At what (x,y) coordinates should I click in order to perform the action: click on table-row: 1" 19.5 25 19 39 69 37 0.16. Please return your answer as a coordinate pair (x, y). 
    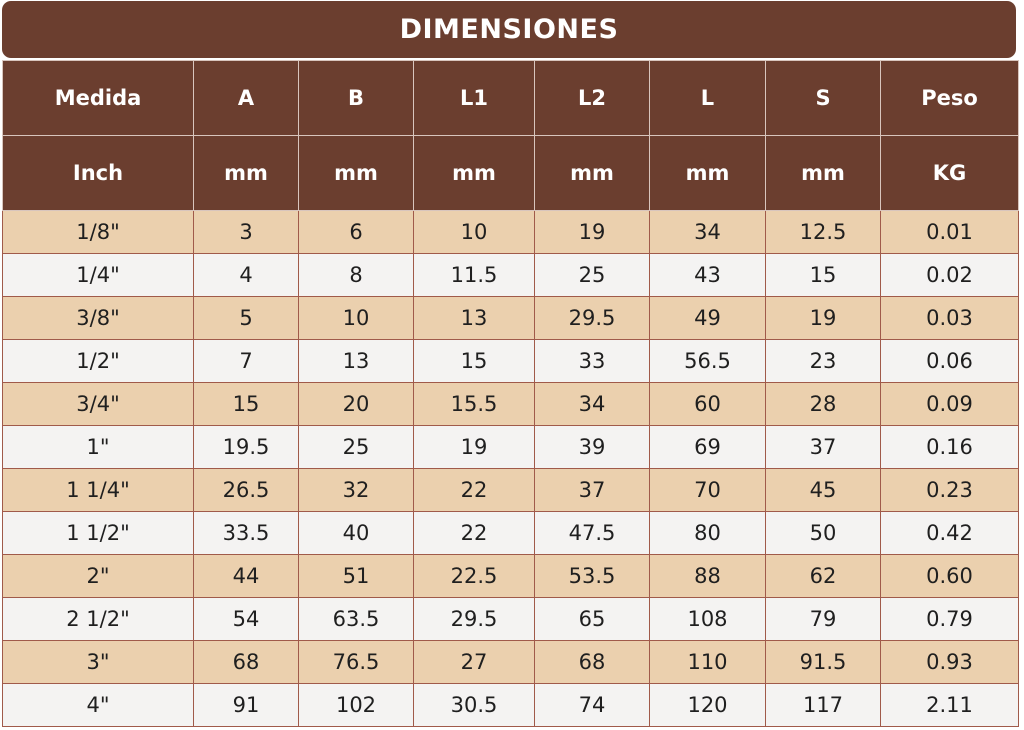
    Looking at the image, I should click on (510, 447).